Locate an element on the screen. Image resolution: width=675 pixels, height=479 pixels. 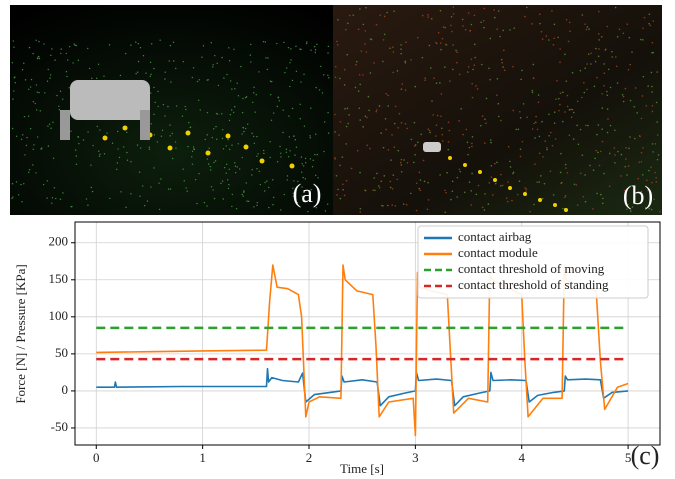
footstep is located at coordinates (525, 194).